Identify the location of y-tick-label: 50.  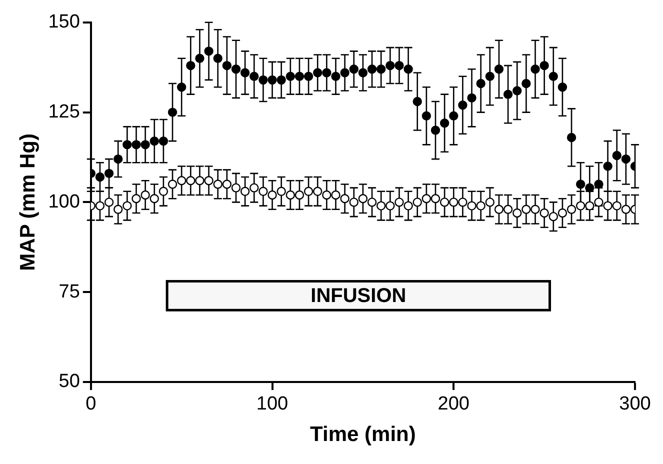
(69, 381).